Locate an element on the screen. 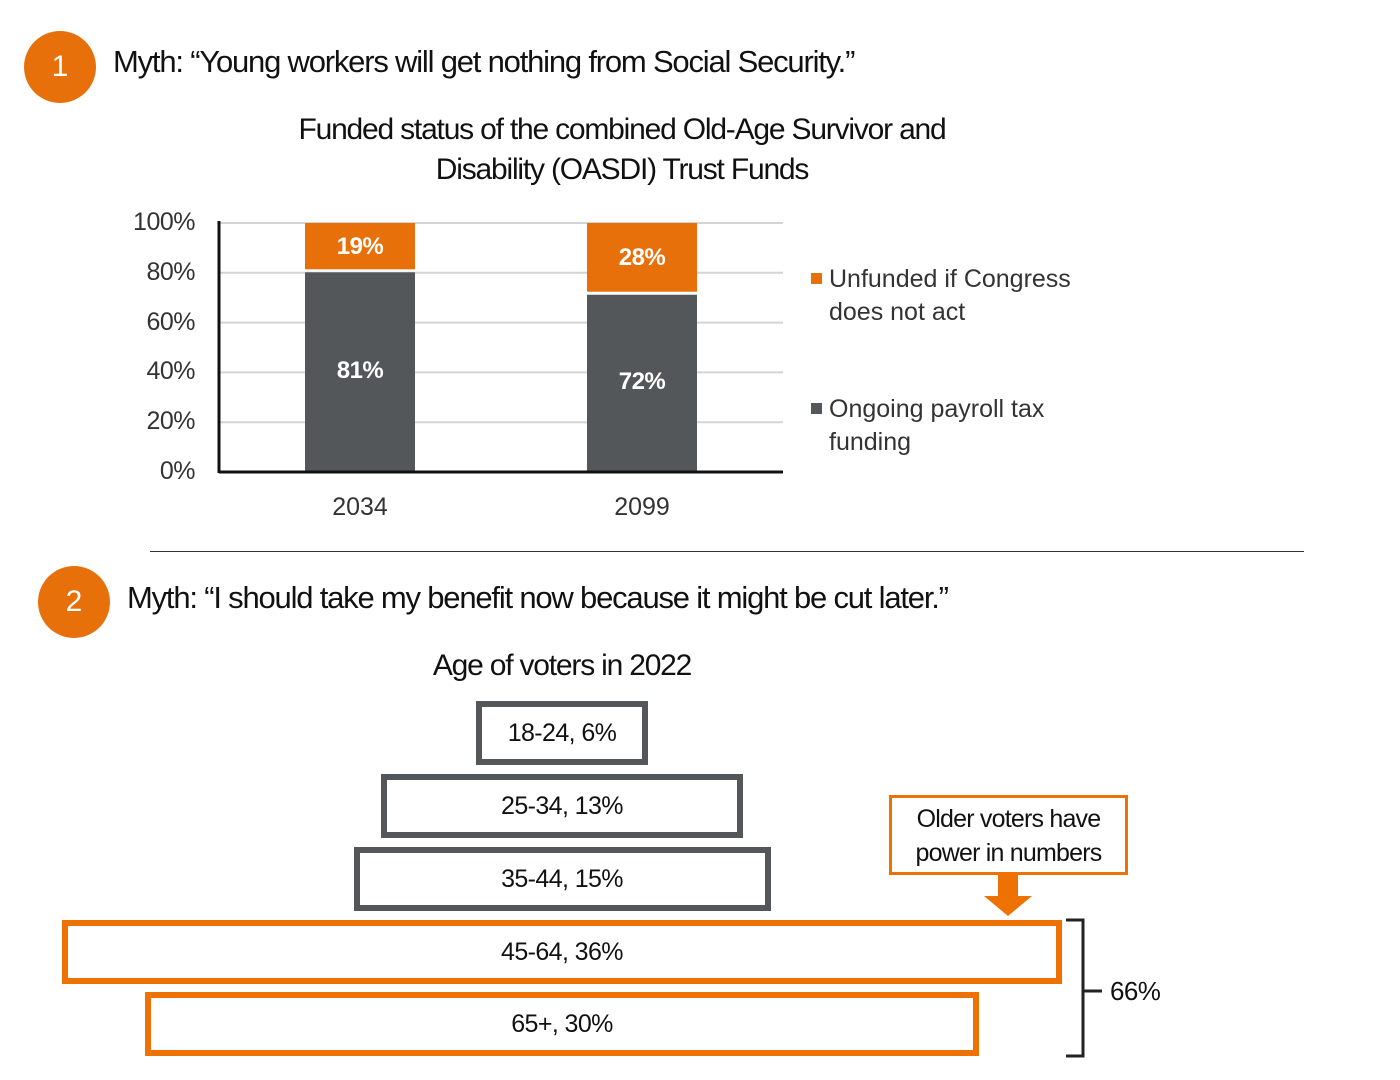 Image resolution: width=1400 pixels, height=1080 pixels. callout-line-2: power in numbers is located at coordinates (1009, 853).